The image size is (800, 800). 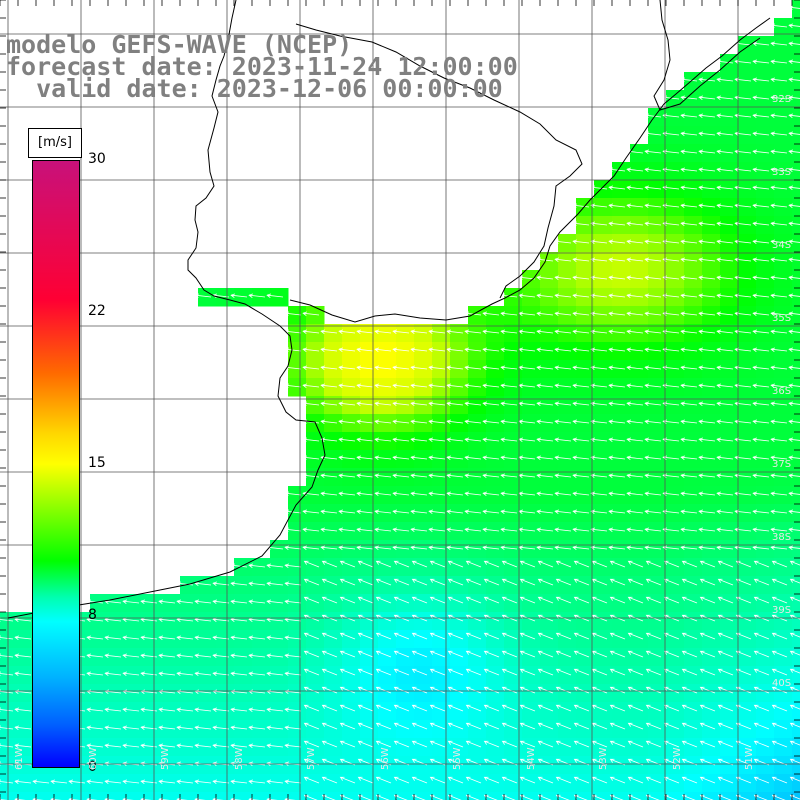 What do you see at coordinates (92, 615) in the screenshot?
I see `colorbar-tick-8: 8` at bounding box center [92, 615].